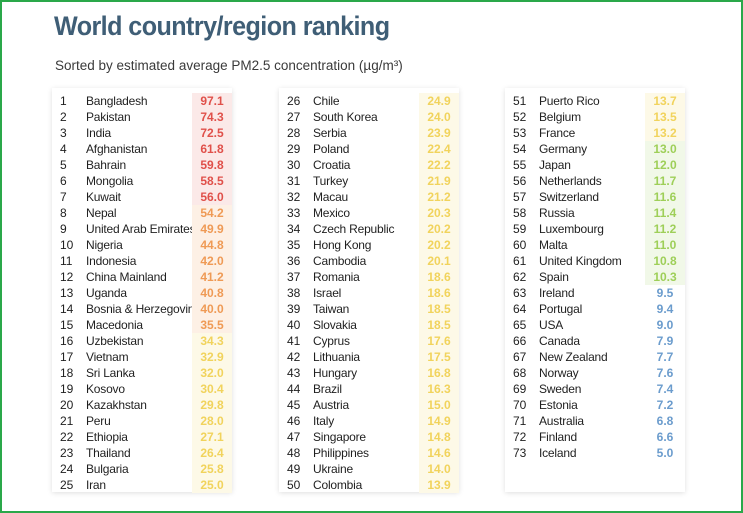  What do you see at coordinates (331, 405) in the screenshot?
I see `row-country-name: Austria` at bounding box center [331, 405].